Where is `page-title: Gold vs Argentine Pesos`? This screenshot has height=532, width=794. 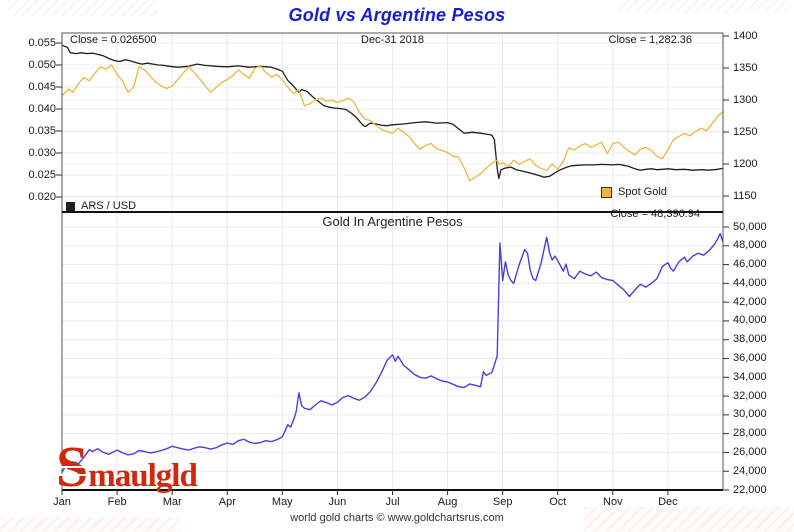
page-title: Gold vs Argentine Pesos is located at coordinates (397, 15).